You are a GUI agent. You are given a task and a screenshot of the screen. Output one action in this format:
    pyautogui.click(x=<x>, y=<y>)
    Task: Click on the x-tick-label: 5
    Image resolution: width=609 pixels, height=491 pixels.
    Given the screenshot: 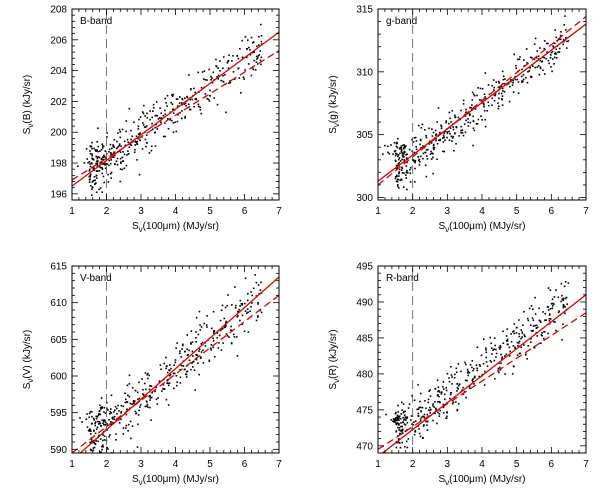 What is the action you would take?
    pyautogui.click(x=517, y=464)
    